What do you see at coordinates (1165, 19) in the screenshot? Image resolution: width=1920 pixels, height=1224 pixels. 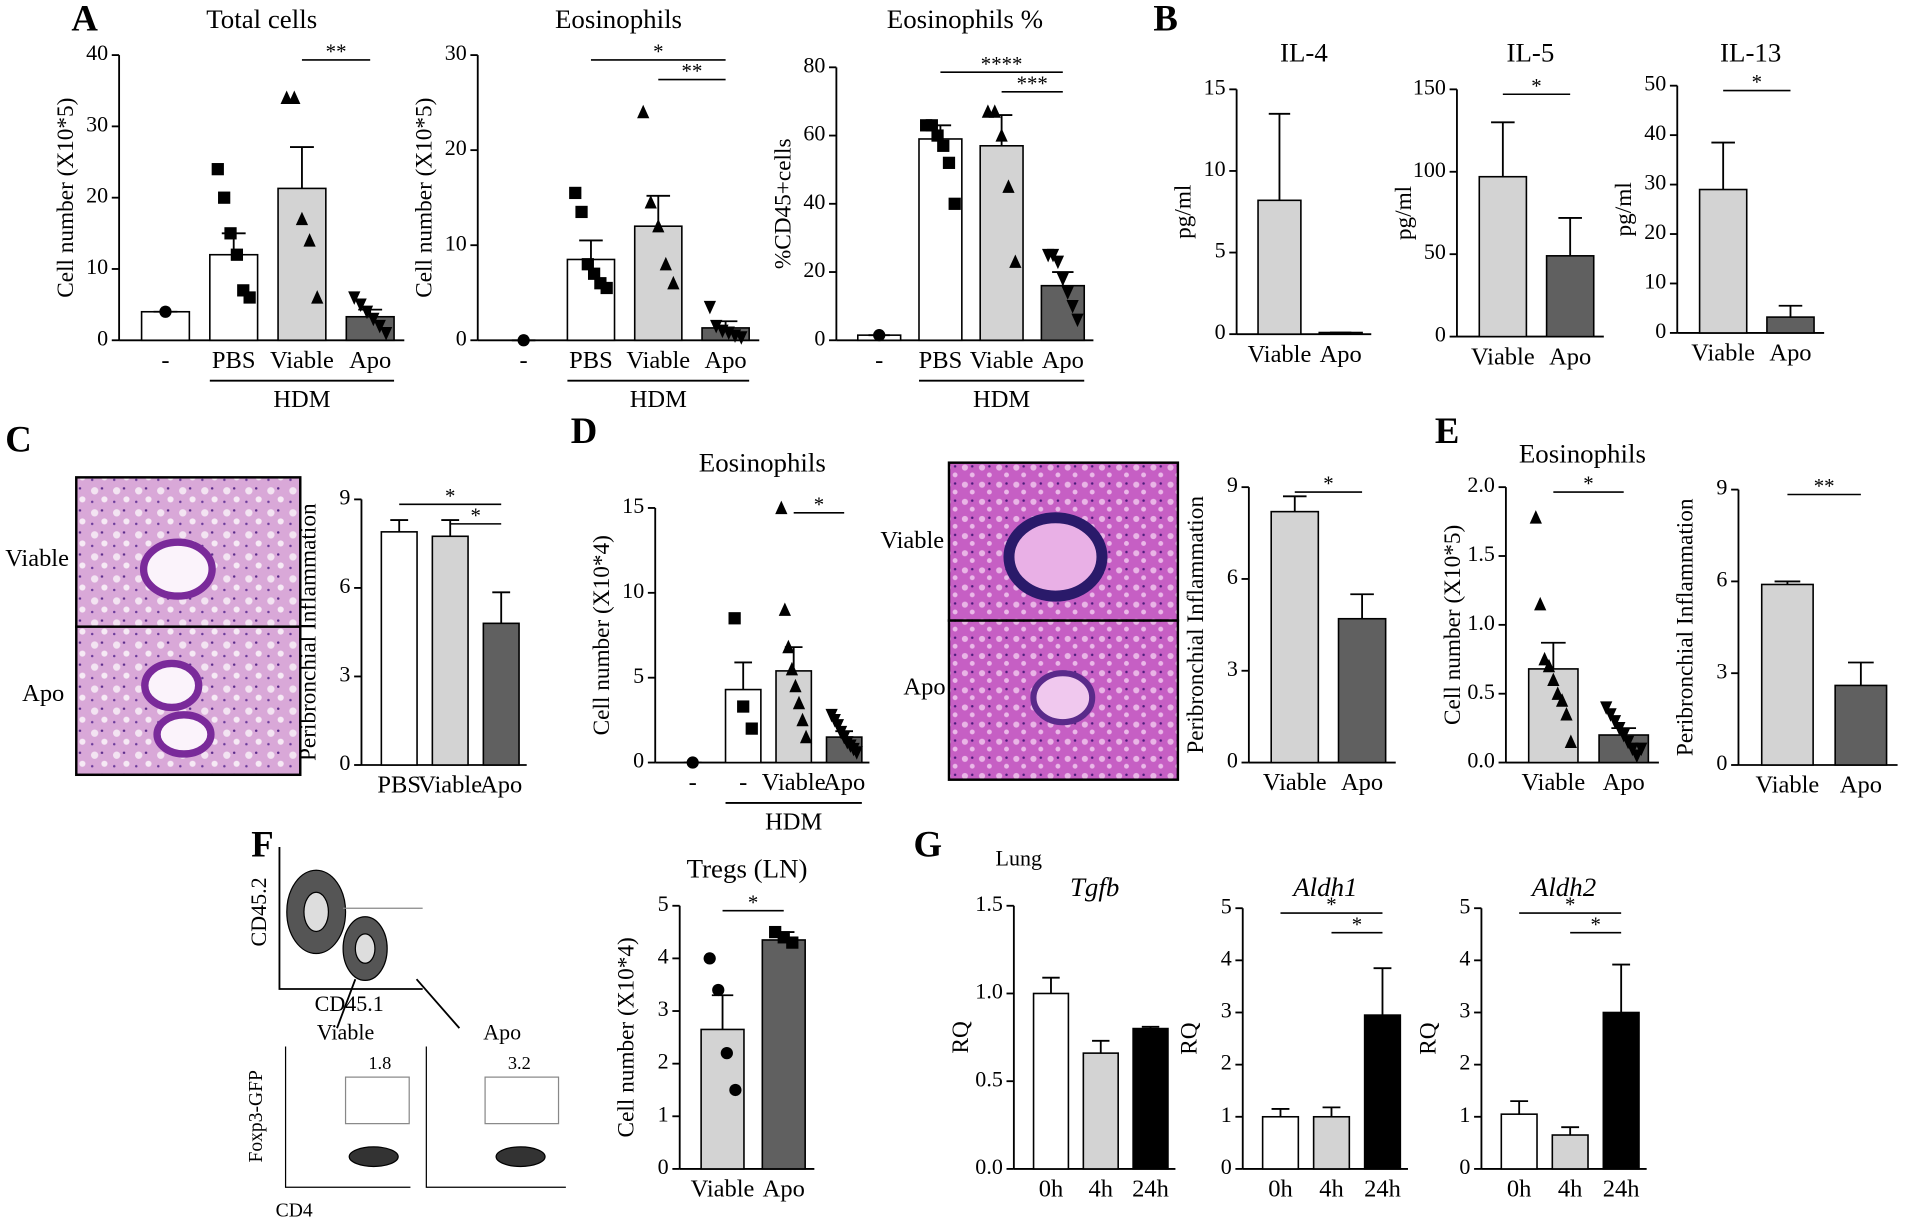 I see `panel-letter: B` at bounding box center [1165, 19].